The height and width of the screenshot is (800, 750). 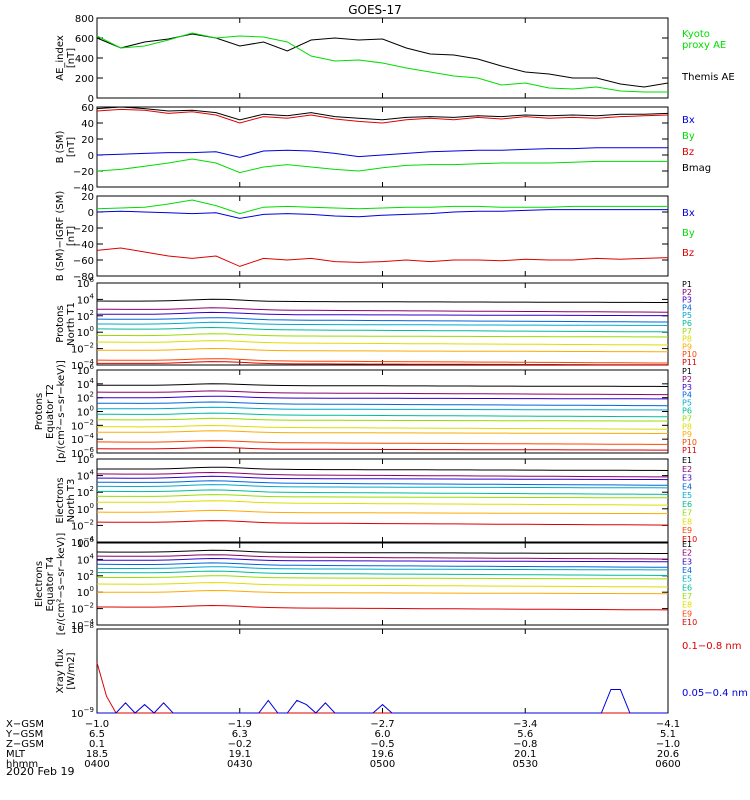 What do you see at coordinates (696, 34) in the screenshot?
I see `legend-entry: Kyoto` at bounding box center [696, 34].